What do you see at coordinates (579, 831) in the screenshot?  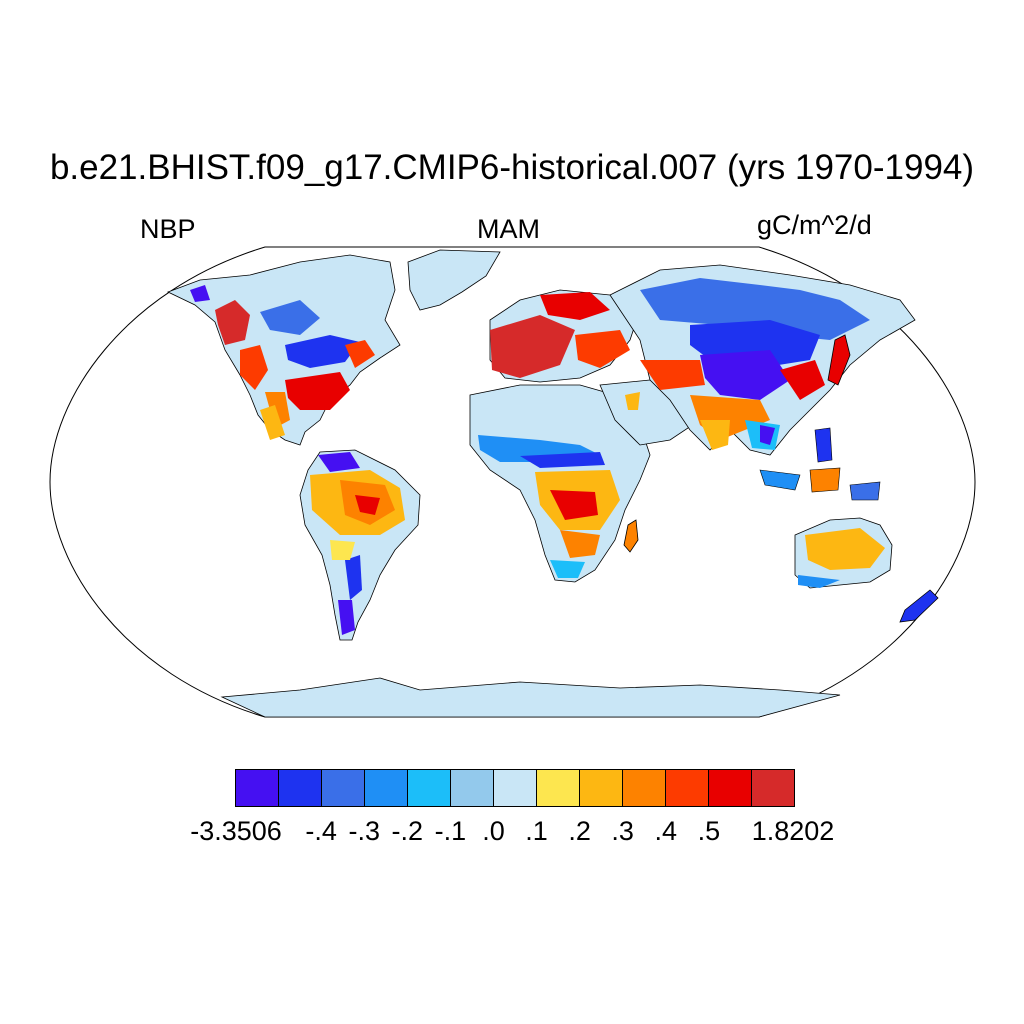 I see `colorbar-tick-label: .2` at bounding box center [579, 831].